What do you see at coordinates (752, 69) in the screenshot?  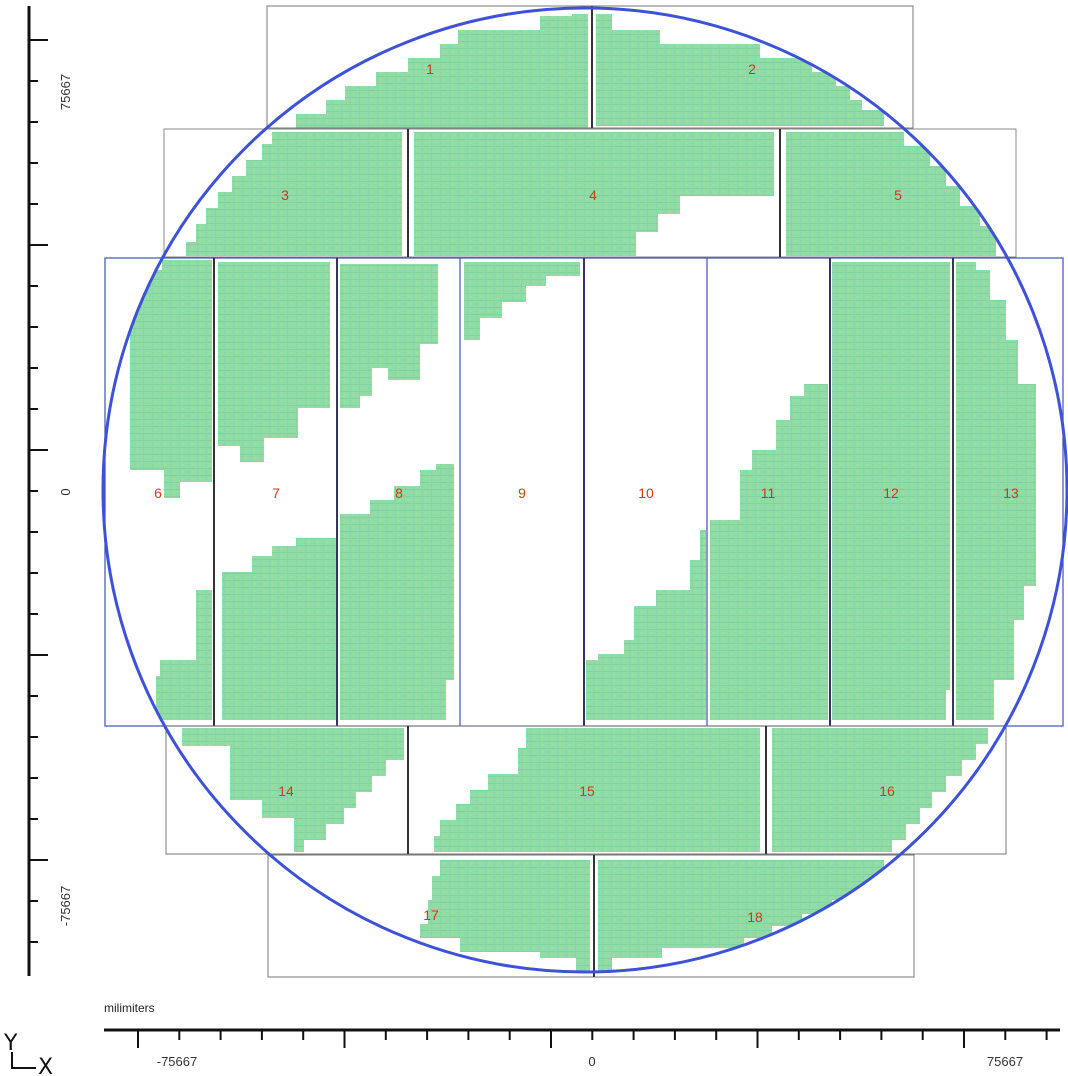 I see `region-label-2: 2` at bounding box center [752, 69].